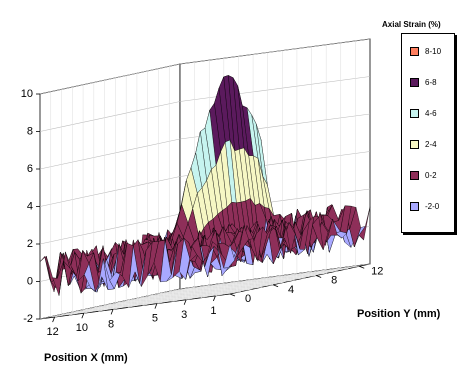 This screenshot has width=468, height=372. I want to click on z-tick-label: 2, so click(30, 244).